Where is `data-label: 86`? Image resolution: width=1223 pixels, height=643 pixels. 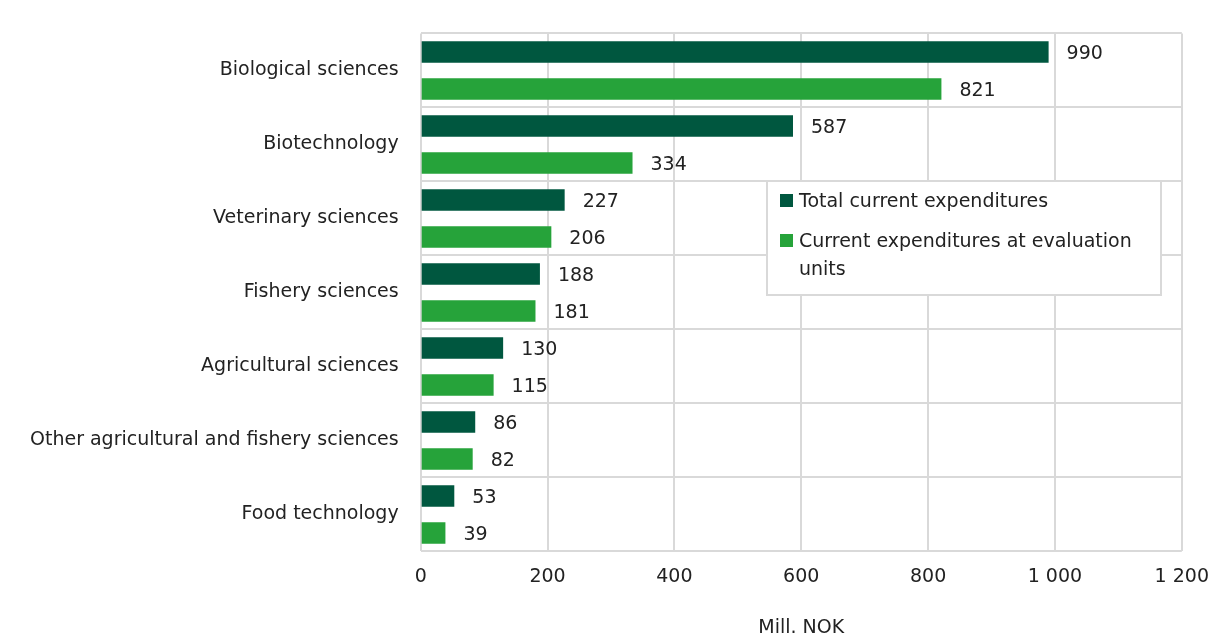 data-label: 86 is located at coordinates (505, 421).